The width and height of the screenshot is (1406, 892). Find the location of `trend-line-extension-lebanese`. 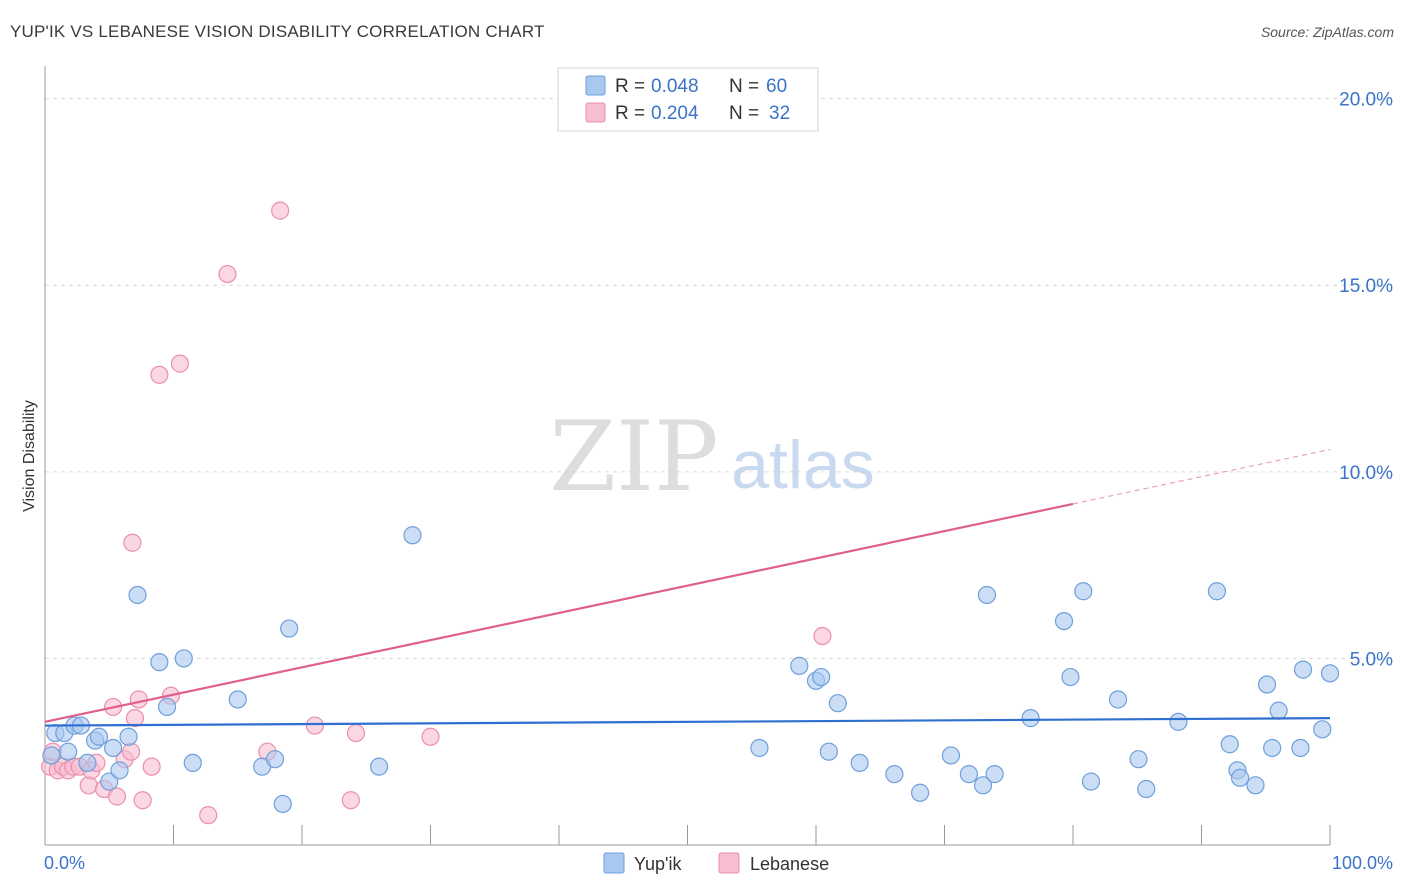

trend-line-extension-lebanese is located at coordinates (1201, 476).